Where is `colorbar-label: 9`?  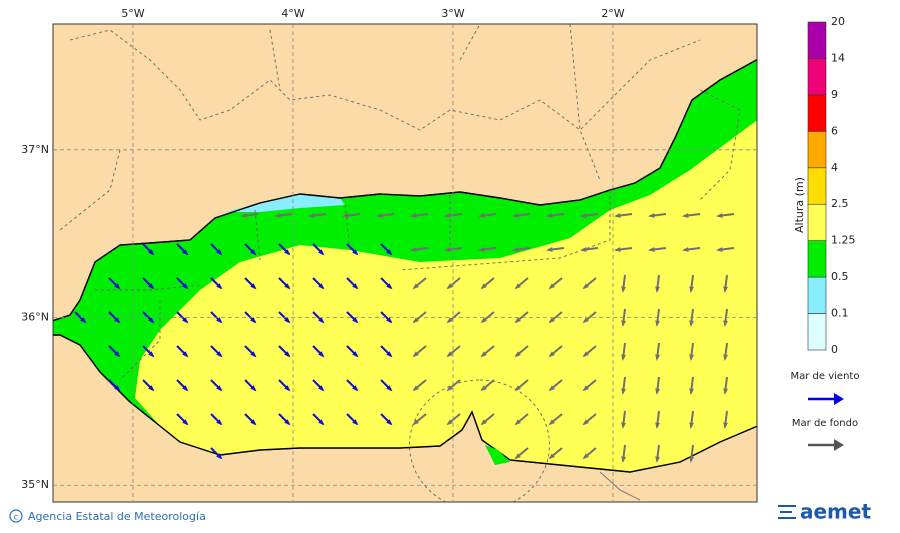
colorbar-label: 9 is located at coordinates (834, 94).